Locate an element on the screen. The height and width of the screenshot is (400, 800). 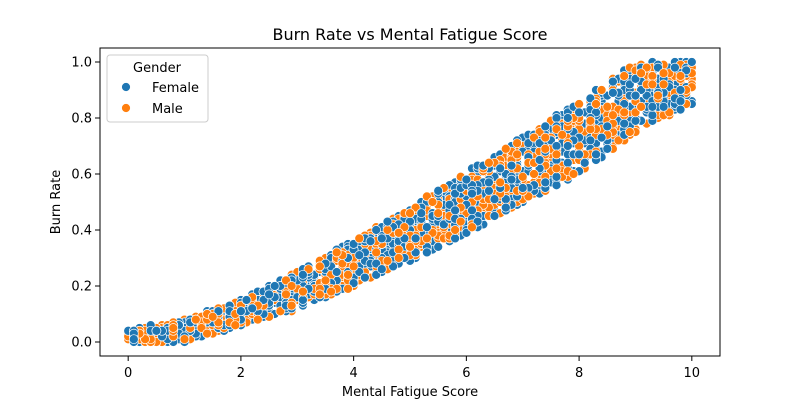
legend-label-female: Female is located at coordinates (175, 88).